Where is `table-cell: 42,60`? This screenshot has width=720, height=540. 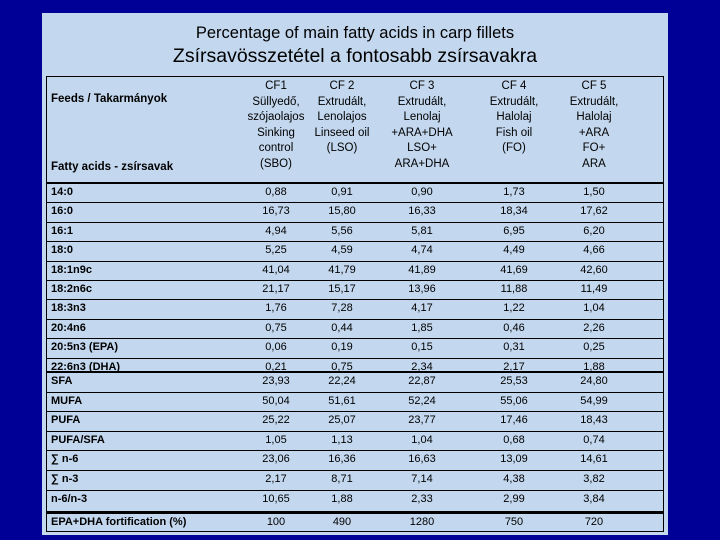 table-cell: 42,60 is located at coordinates (594, 269).